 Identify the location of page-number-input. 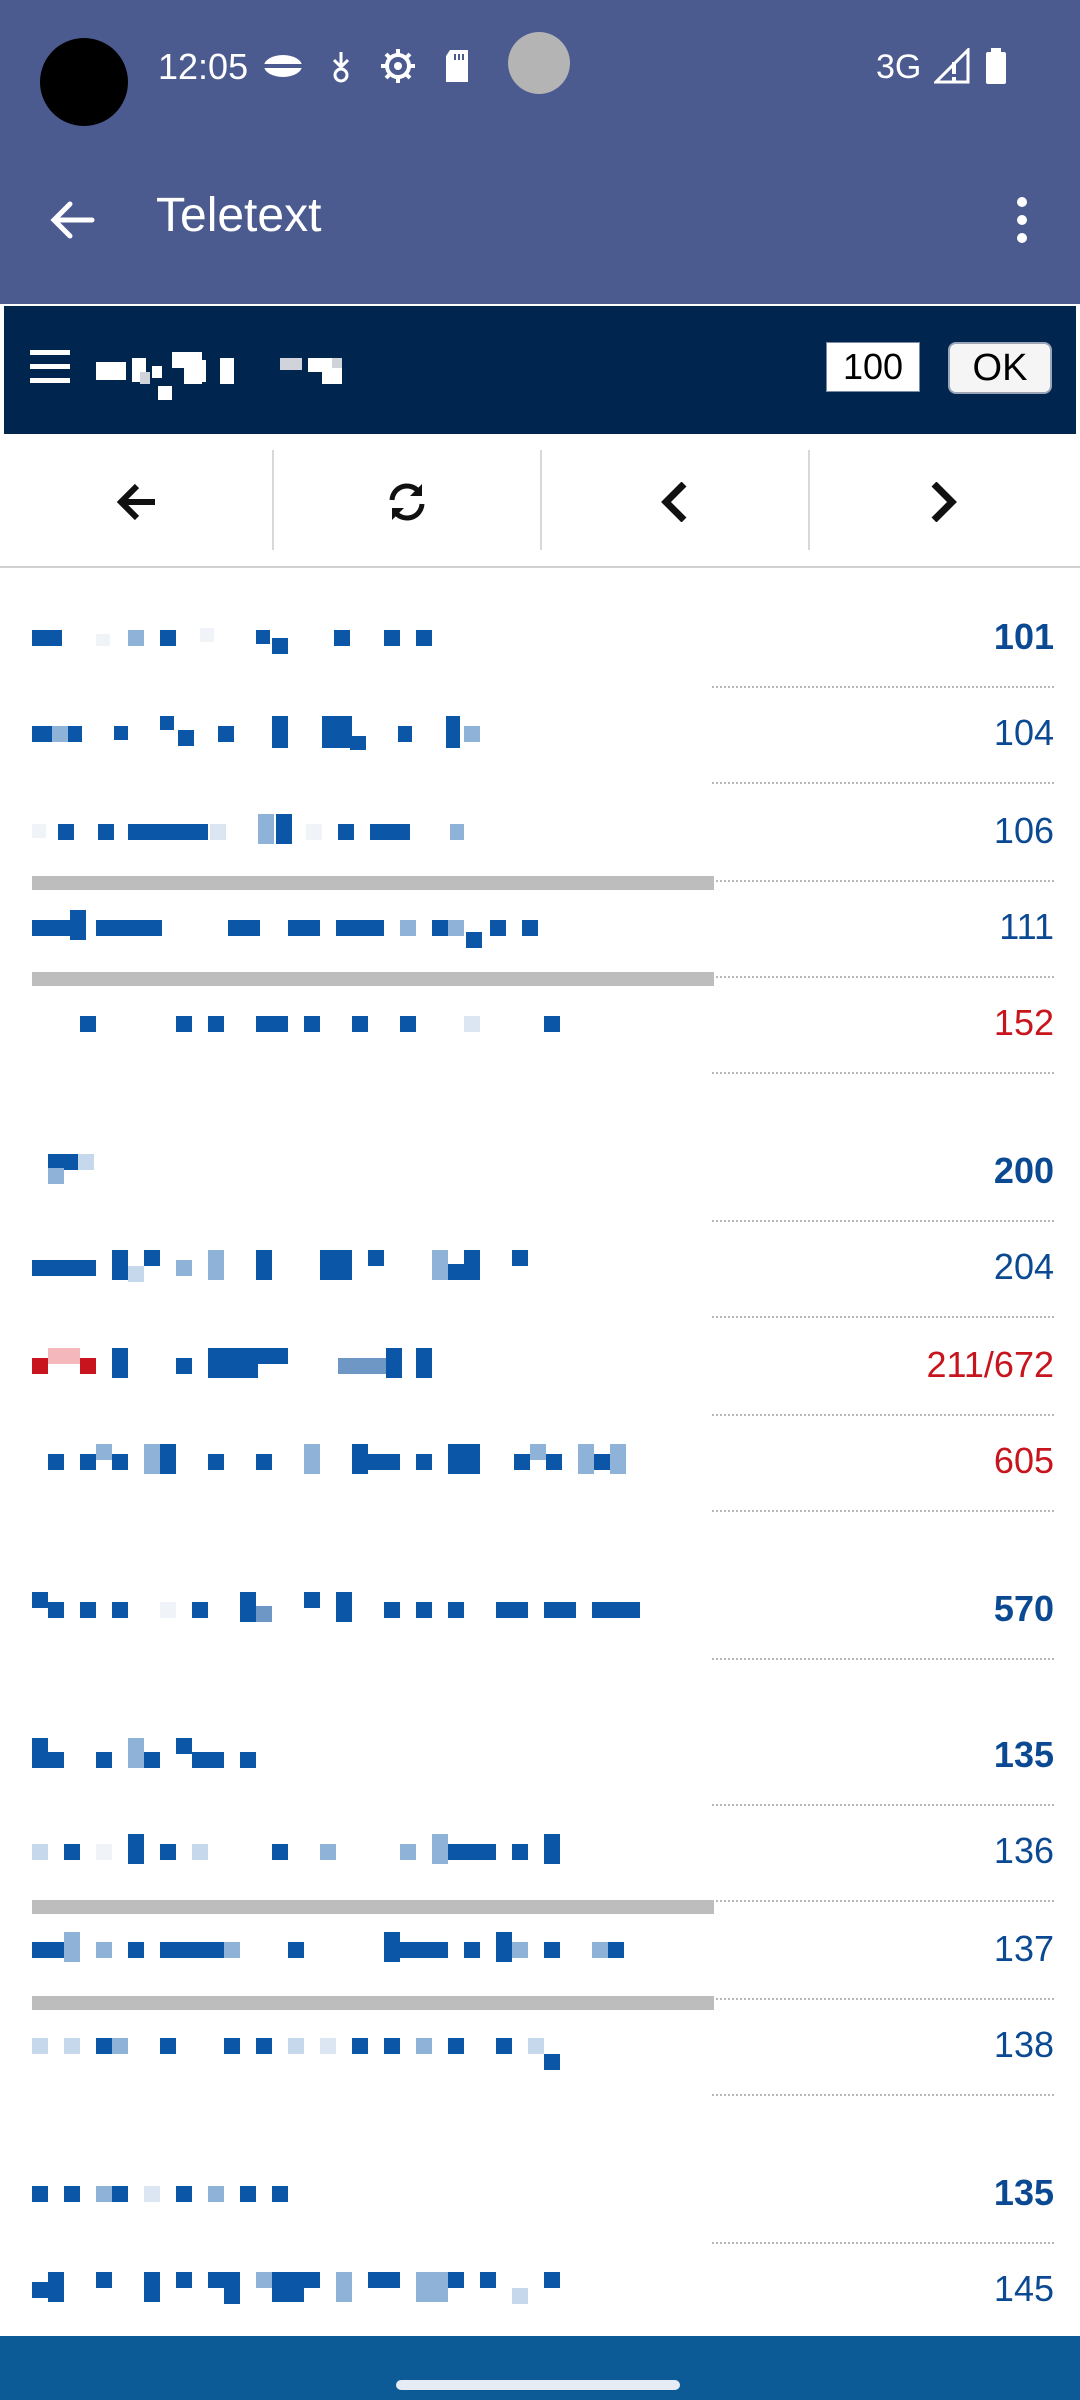
(873, 367).